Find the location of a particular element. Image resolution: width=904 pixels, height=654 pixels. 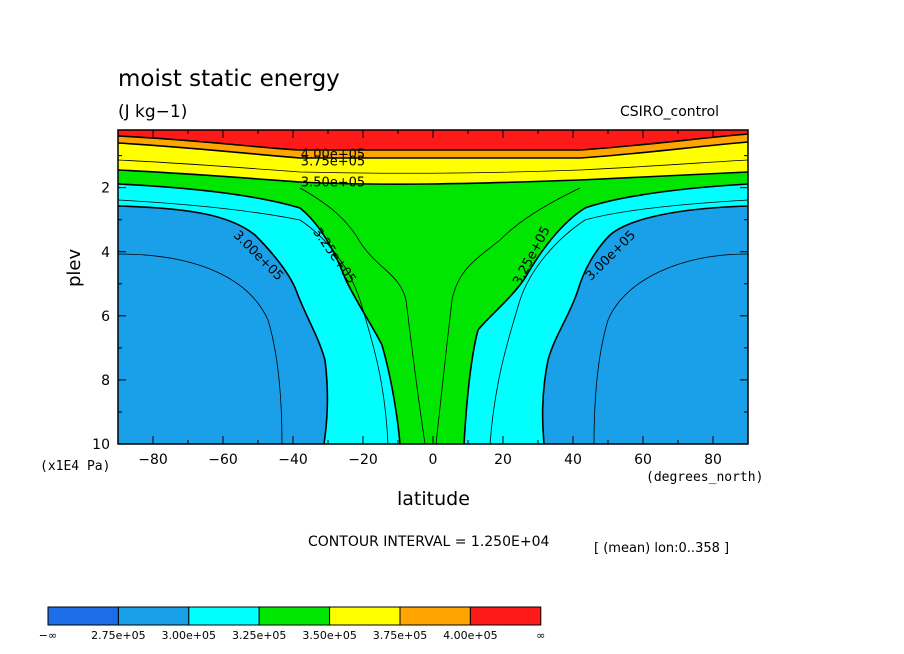

x-axis-units: (degrees_north) is located at coordinates (705, 477).